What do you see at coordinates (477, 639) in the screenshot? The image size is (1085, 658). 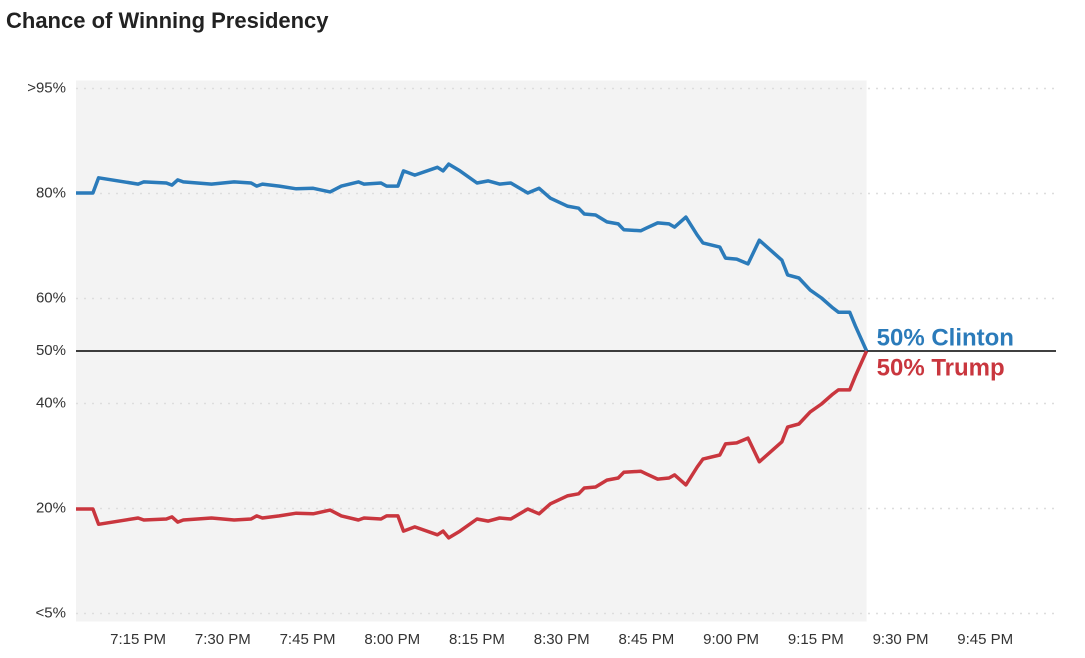 I see `x-tick-label: 8:15 PM` at bounding box center [477, 639].